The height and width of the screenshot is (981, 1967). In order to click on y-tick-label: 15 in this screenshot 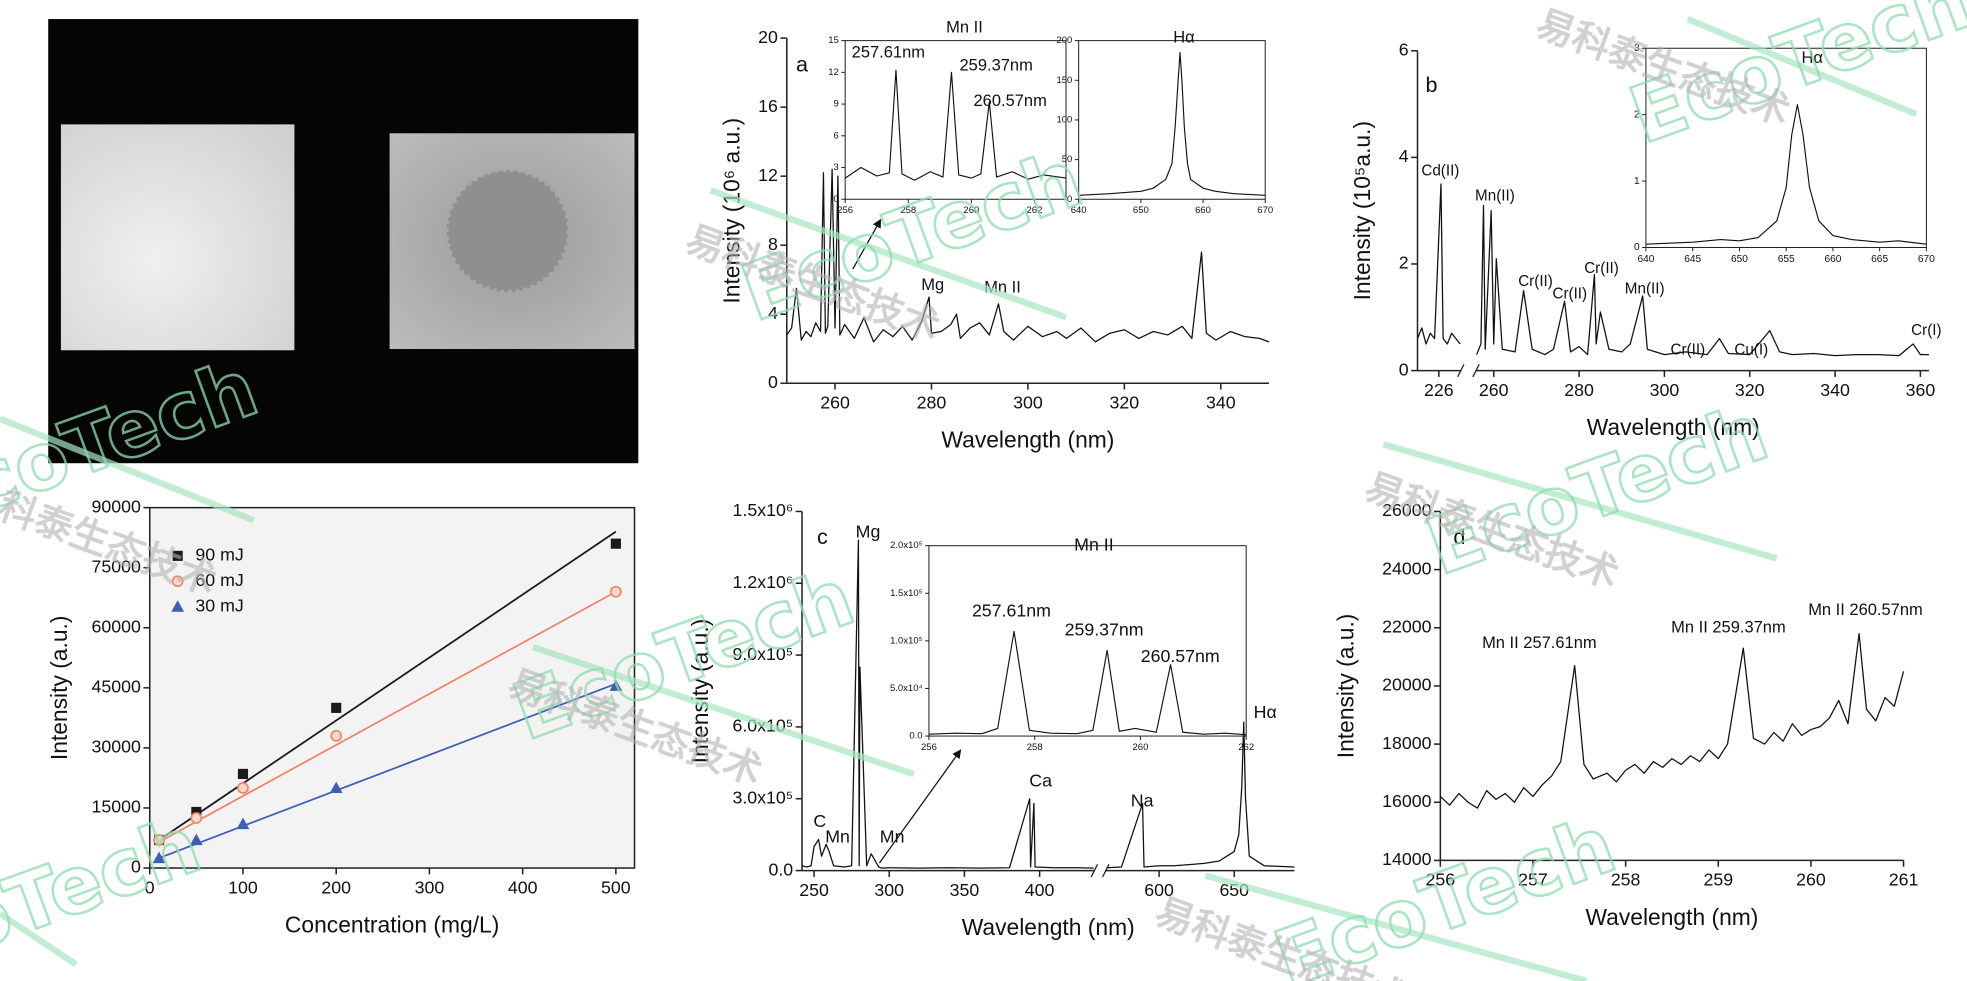, I will do `click(833, 40)`.